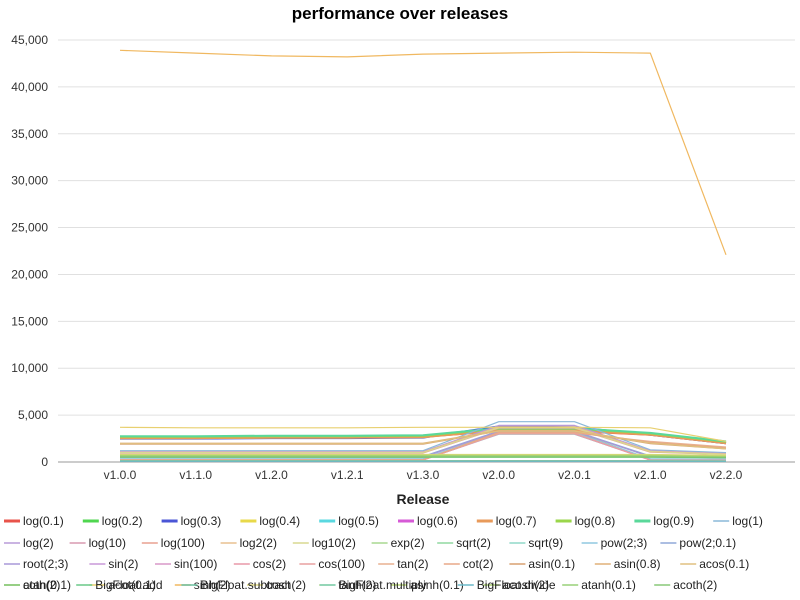 The width and height of the screenshot is (800, 600). I want to click on legend-label: atanh(0.1), so click(608, 585).